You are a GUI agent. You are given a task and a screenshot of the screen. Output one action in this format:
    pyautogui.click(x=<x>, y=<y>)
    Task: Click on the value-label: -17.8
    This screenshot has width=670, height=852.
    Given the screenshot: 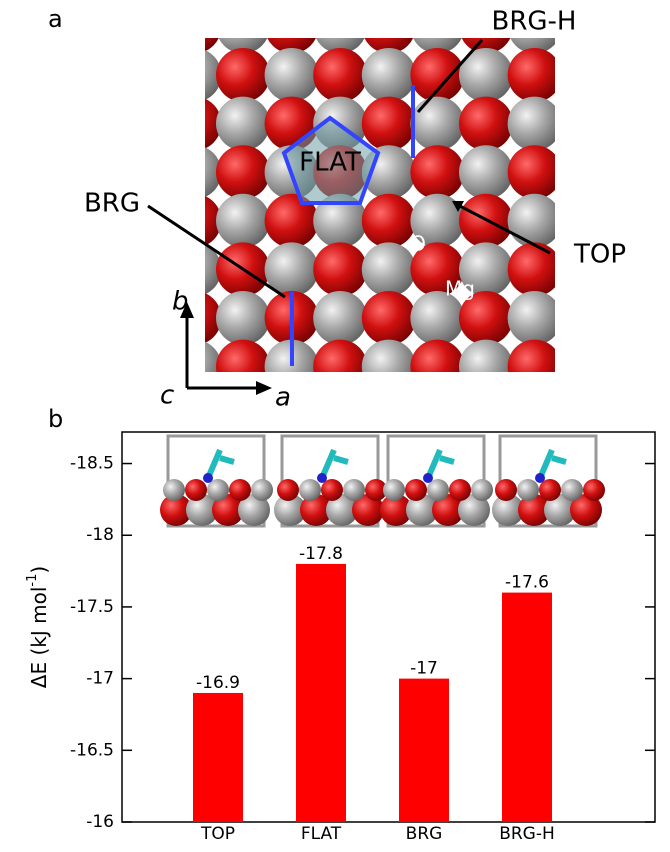 What is the action you would take?
    pyautogui.click(x=321, y=554)
    